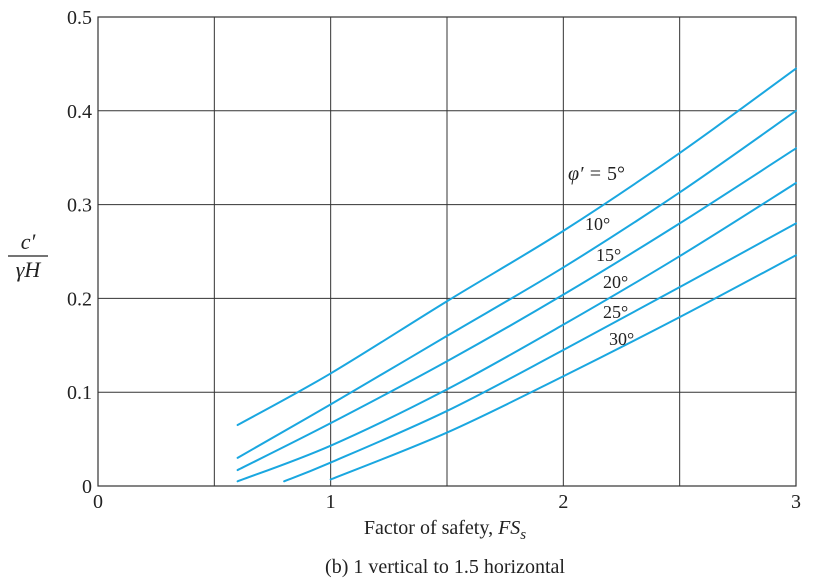 This screenshot has width=826, height=585. I want to click on y-tick-label: 0.4, so click(79, 112).